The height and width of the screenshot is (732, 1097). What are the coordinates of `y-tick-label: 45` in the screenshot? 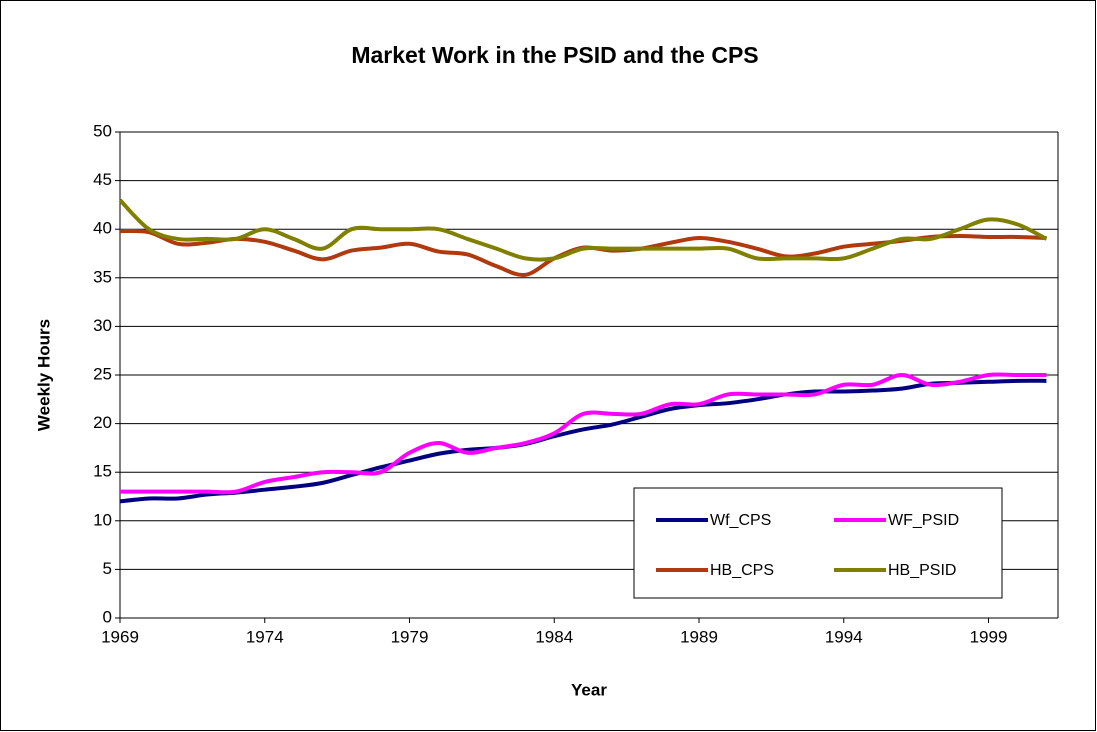 It's located at (102, 179).